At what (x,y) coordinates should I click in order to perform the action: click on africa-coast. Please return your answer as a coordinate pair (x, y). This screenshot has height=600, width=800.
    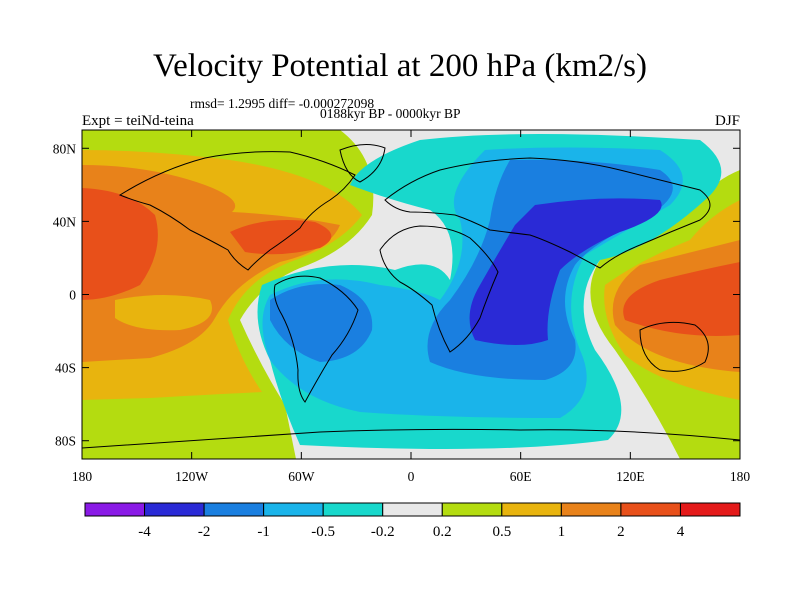
    Looking at the image, I should click on (439, 289).